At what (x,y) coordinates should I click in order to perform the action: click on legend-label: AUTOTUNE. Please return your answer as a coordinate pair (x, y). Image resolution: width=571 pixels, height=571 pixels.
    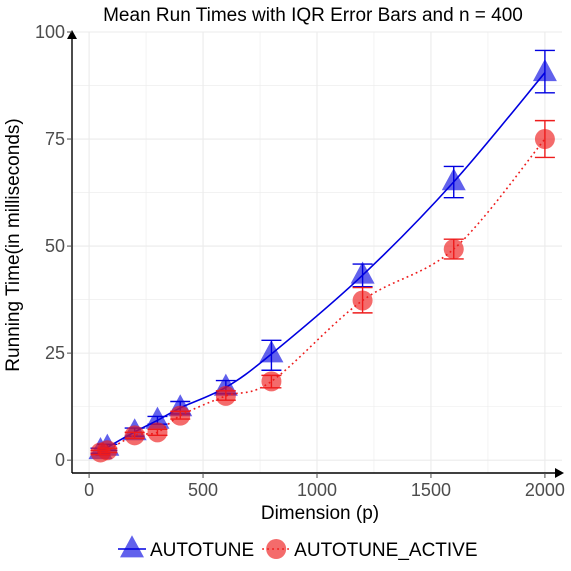
    Looking at the image, I should click on (202, 550).